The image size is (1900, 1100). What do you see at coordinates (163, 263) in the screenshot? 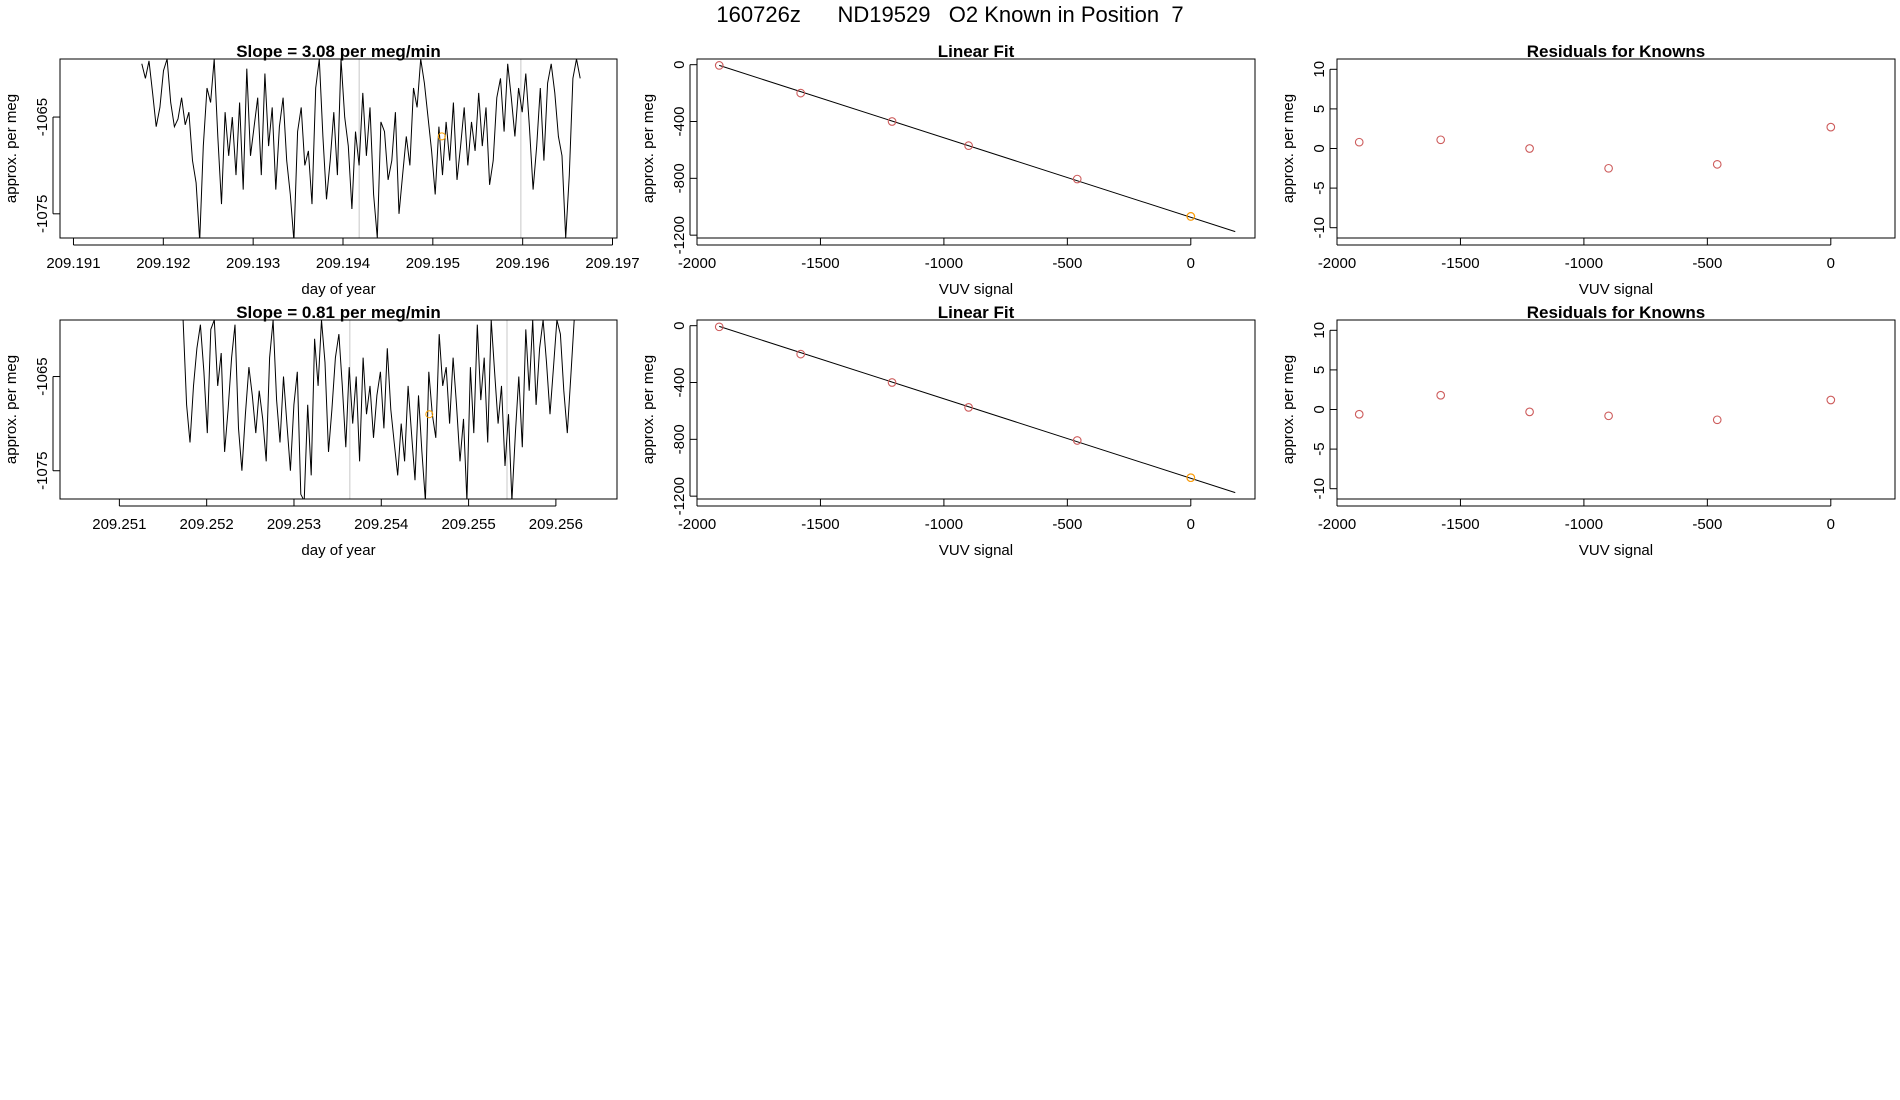
I see `x-tick-label: 209.192` at bounding box center [163, 263].